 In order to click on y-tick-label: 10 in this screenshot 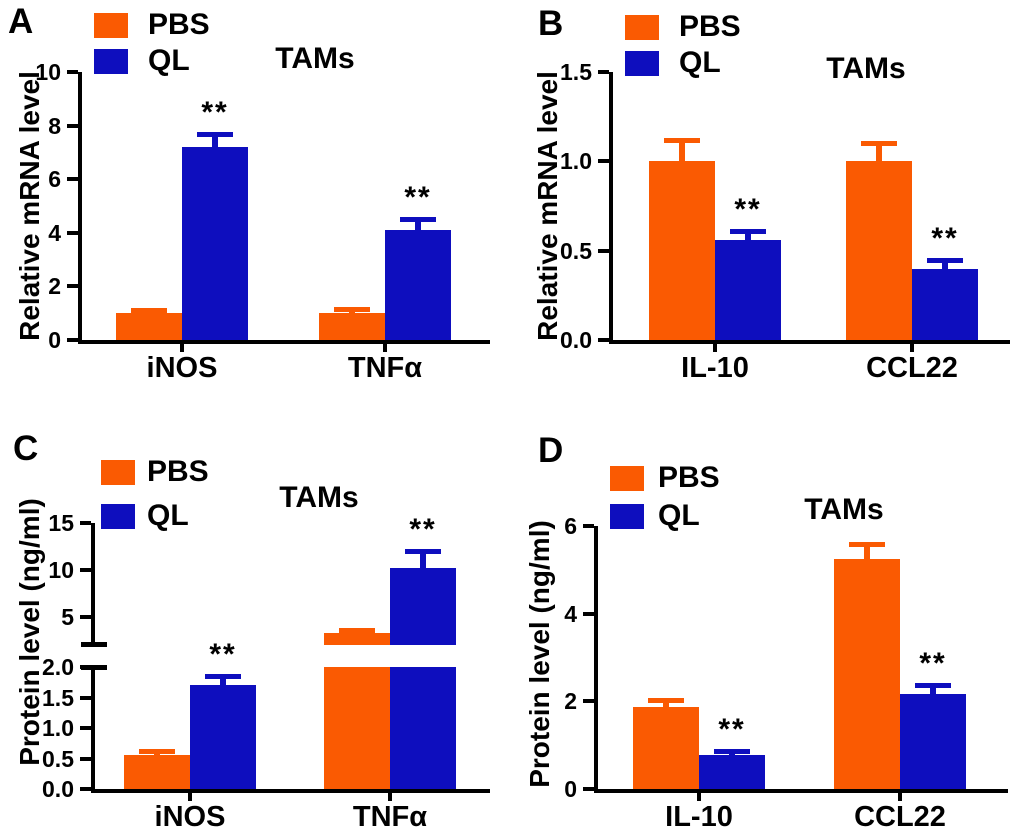, I will do `click(61, 569)`.